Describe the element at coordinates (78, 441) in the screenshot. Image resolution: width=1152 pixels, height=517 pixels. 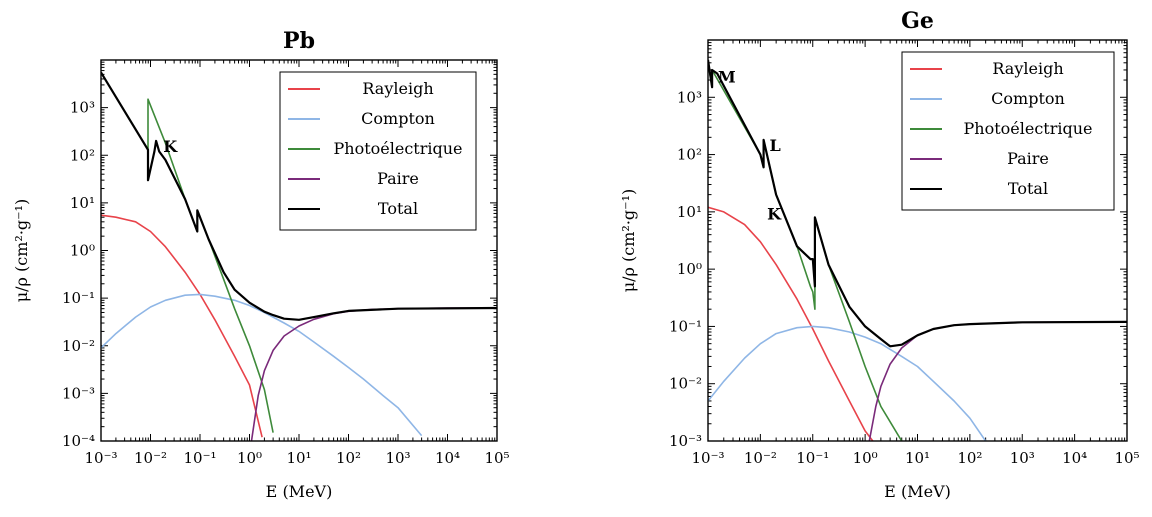
I see `y-tick-label: 10⁻⁴` at that location.